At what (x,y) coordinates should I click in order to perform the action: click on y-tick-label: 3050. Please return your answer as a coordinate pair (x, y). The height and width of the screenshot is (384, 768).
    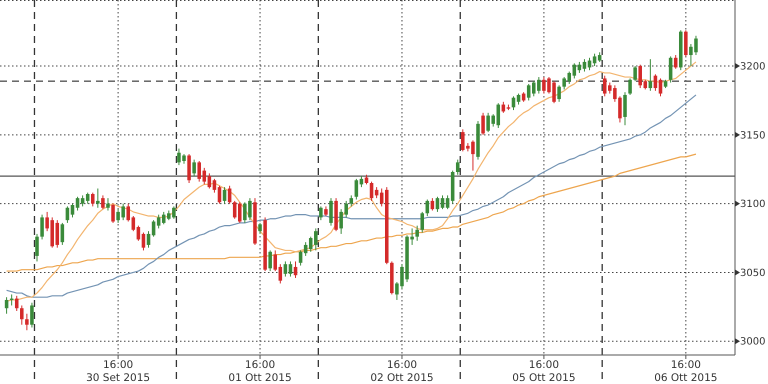
    Looking at the image, I should click on (753, 273).